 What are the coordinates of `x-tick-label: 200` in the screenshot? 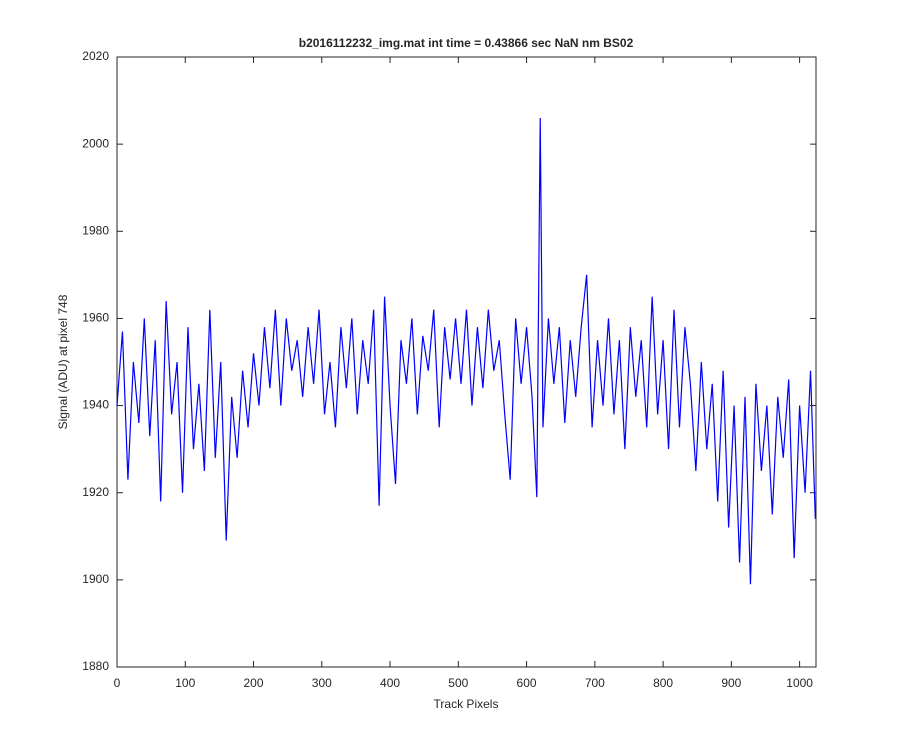 It's located at (254, 683).